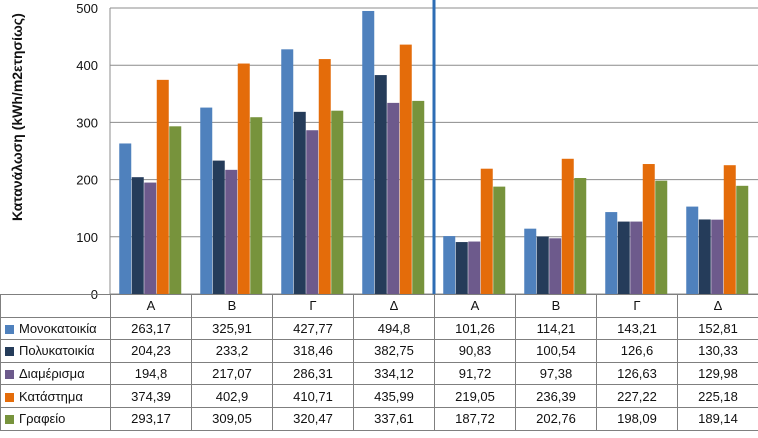  I want to click on y-tick-label: 400, so click(87, 65).